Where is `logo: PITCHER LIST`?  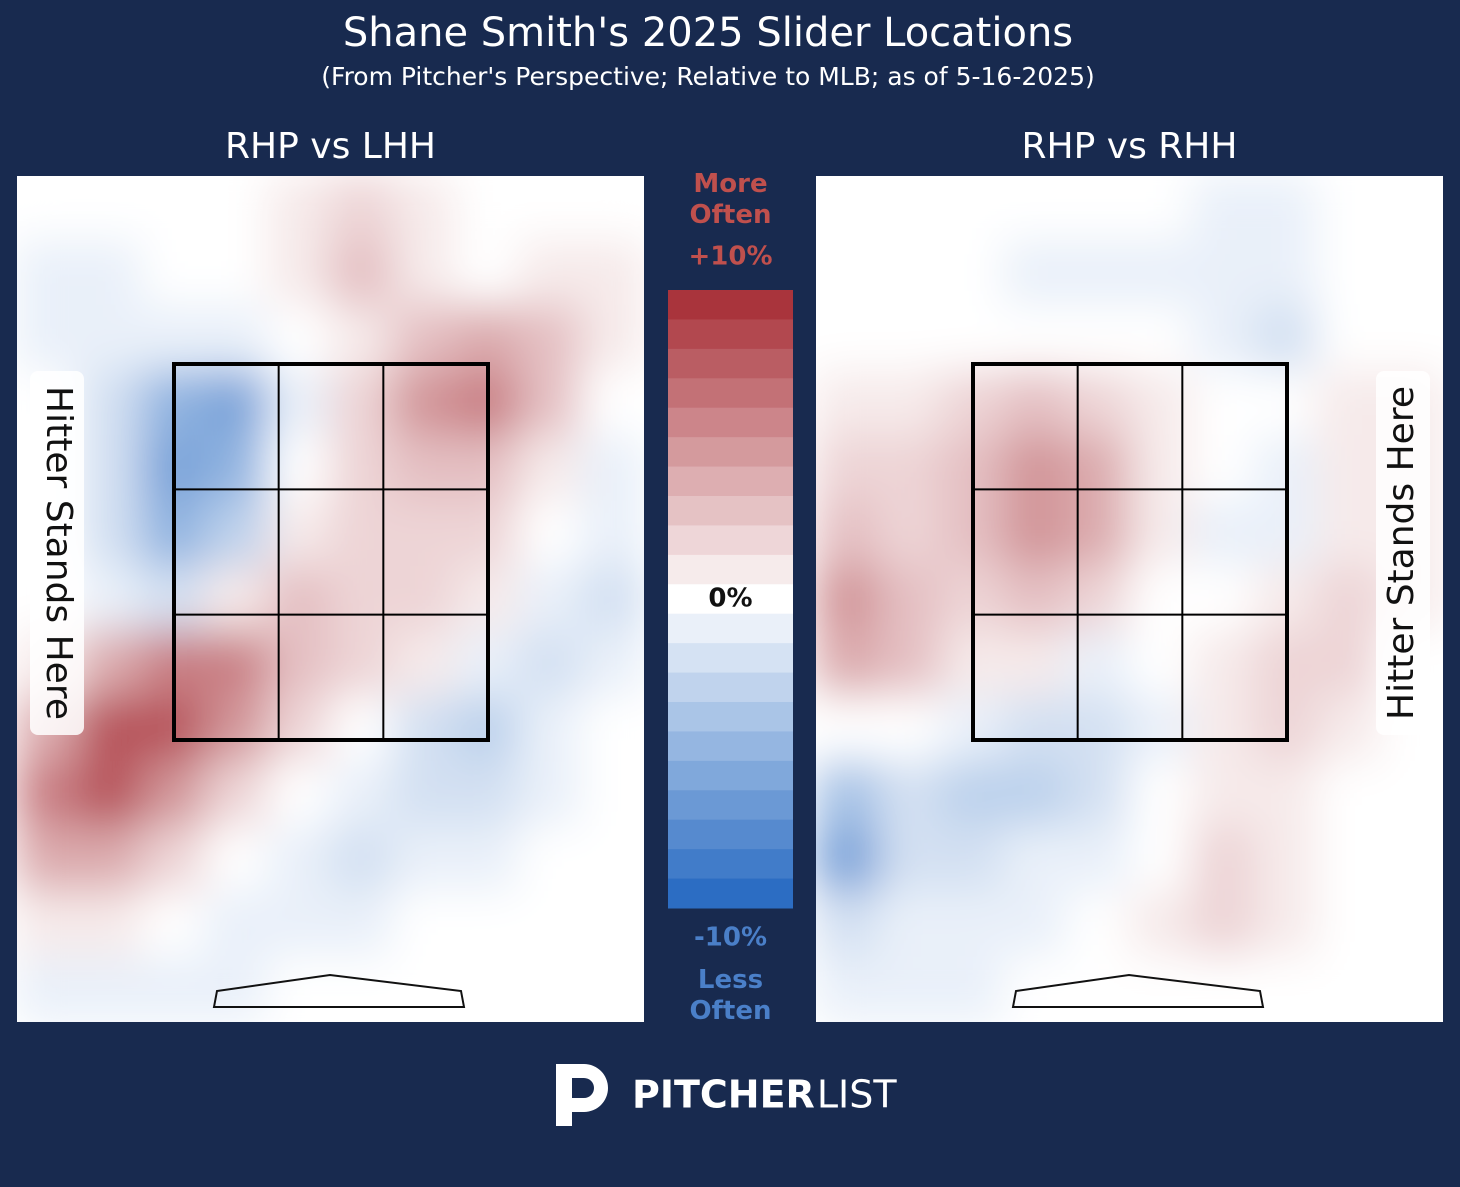 logo: PITCHER LIST is located at coordinates (726, 1095).